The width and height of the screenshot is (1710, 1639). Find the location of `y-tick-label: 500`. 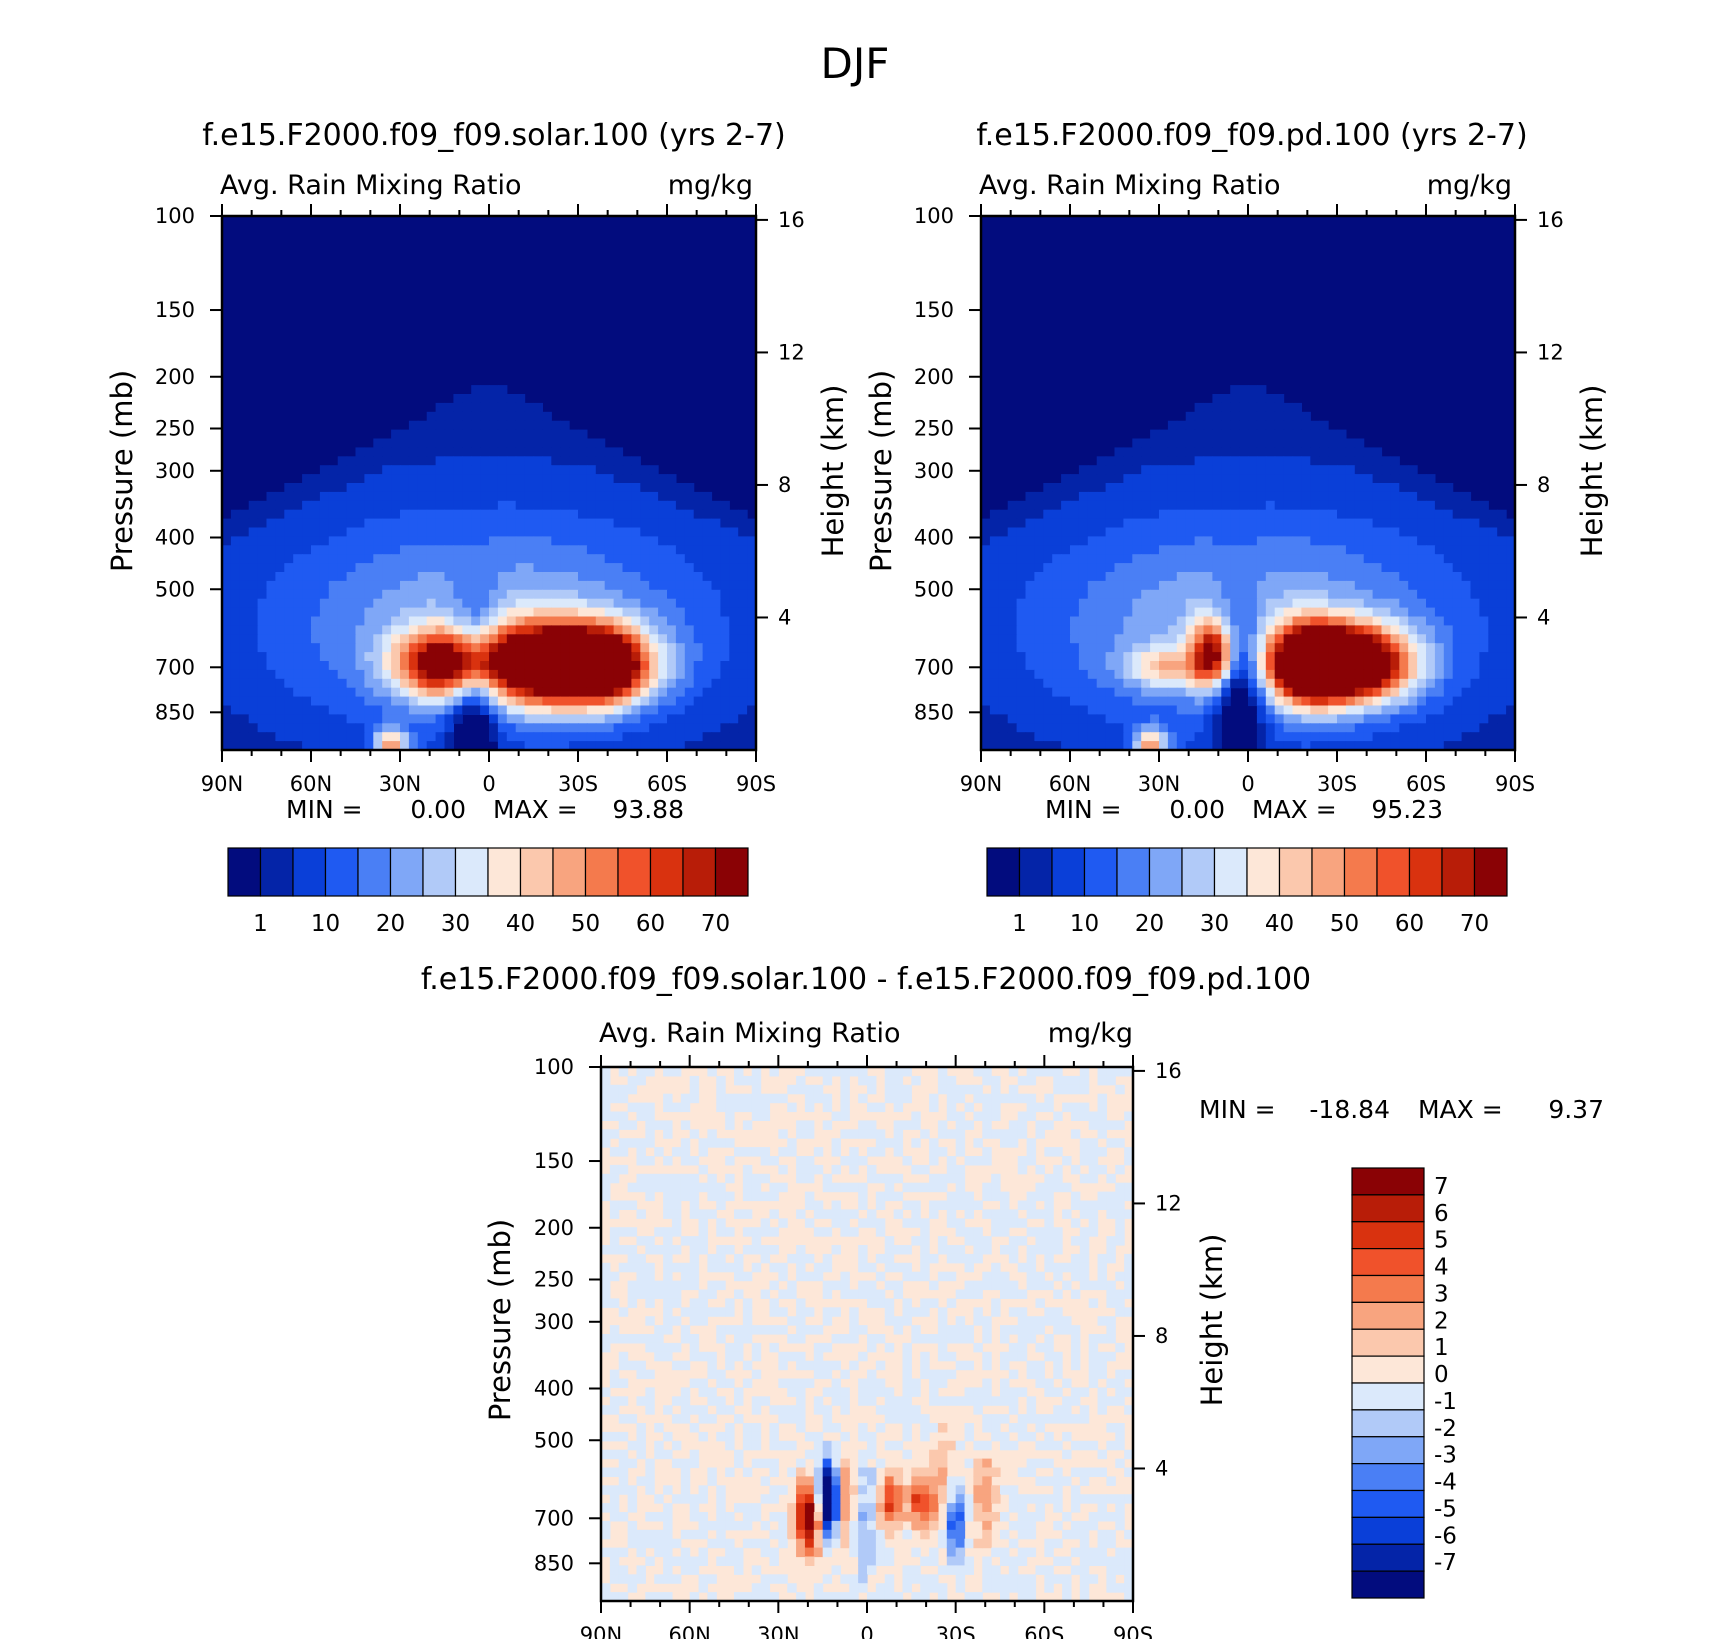

y-tick-label: 500 is located at coordinates (934, 589).